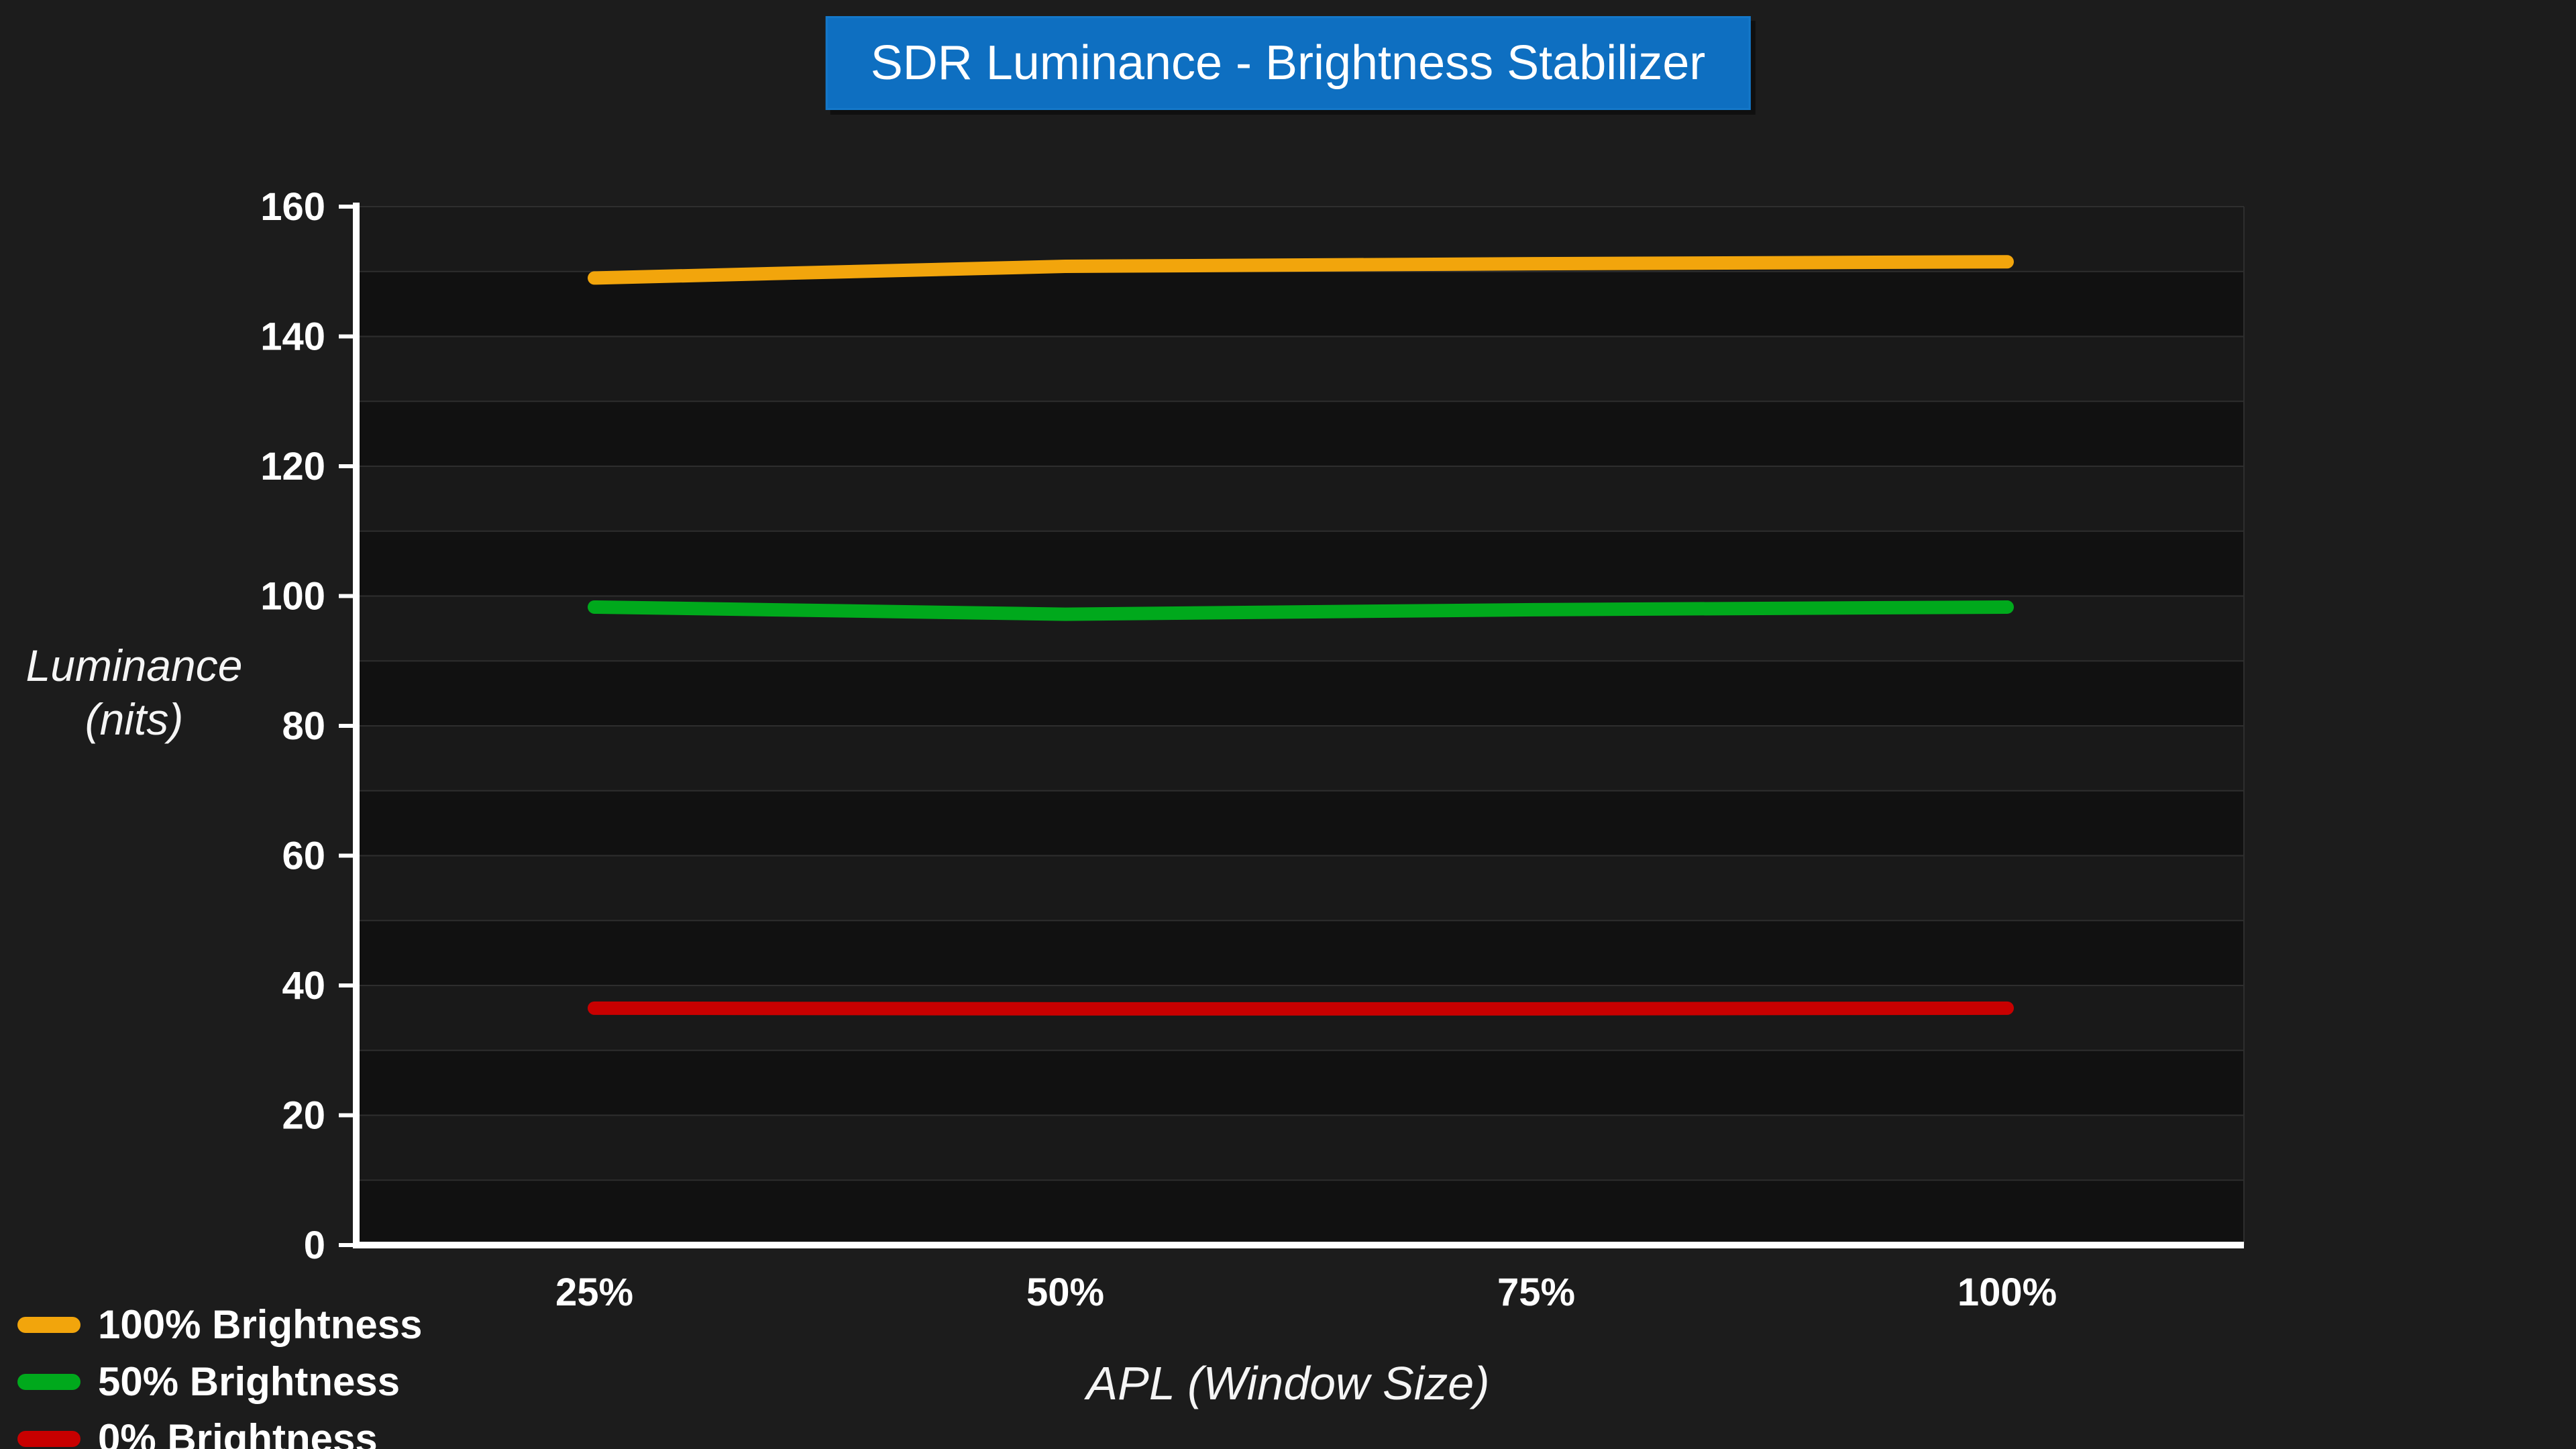 The image size is (2576, 1449). Describe the element at coordinates (48, 1438) in the screenshot. I see `legend-swatch-red-icon` at that location.